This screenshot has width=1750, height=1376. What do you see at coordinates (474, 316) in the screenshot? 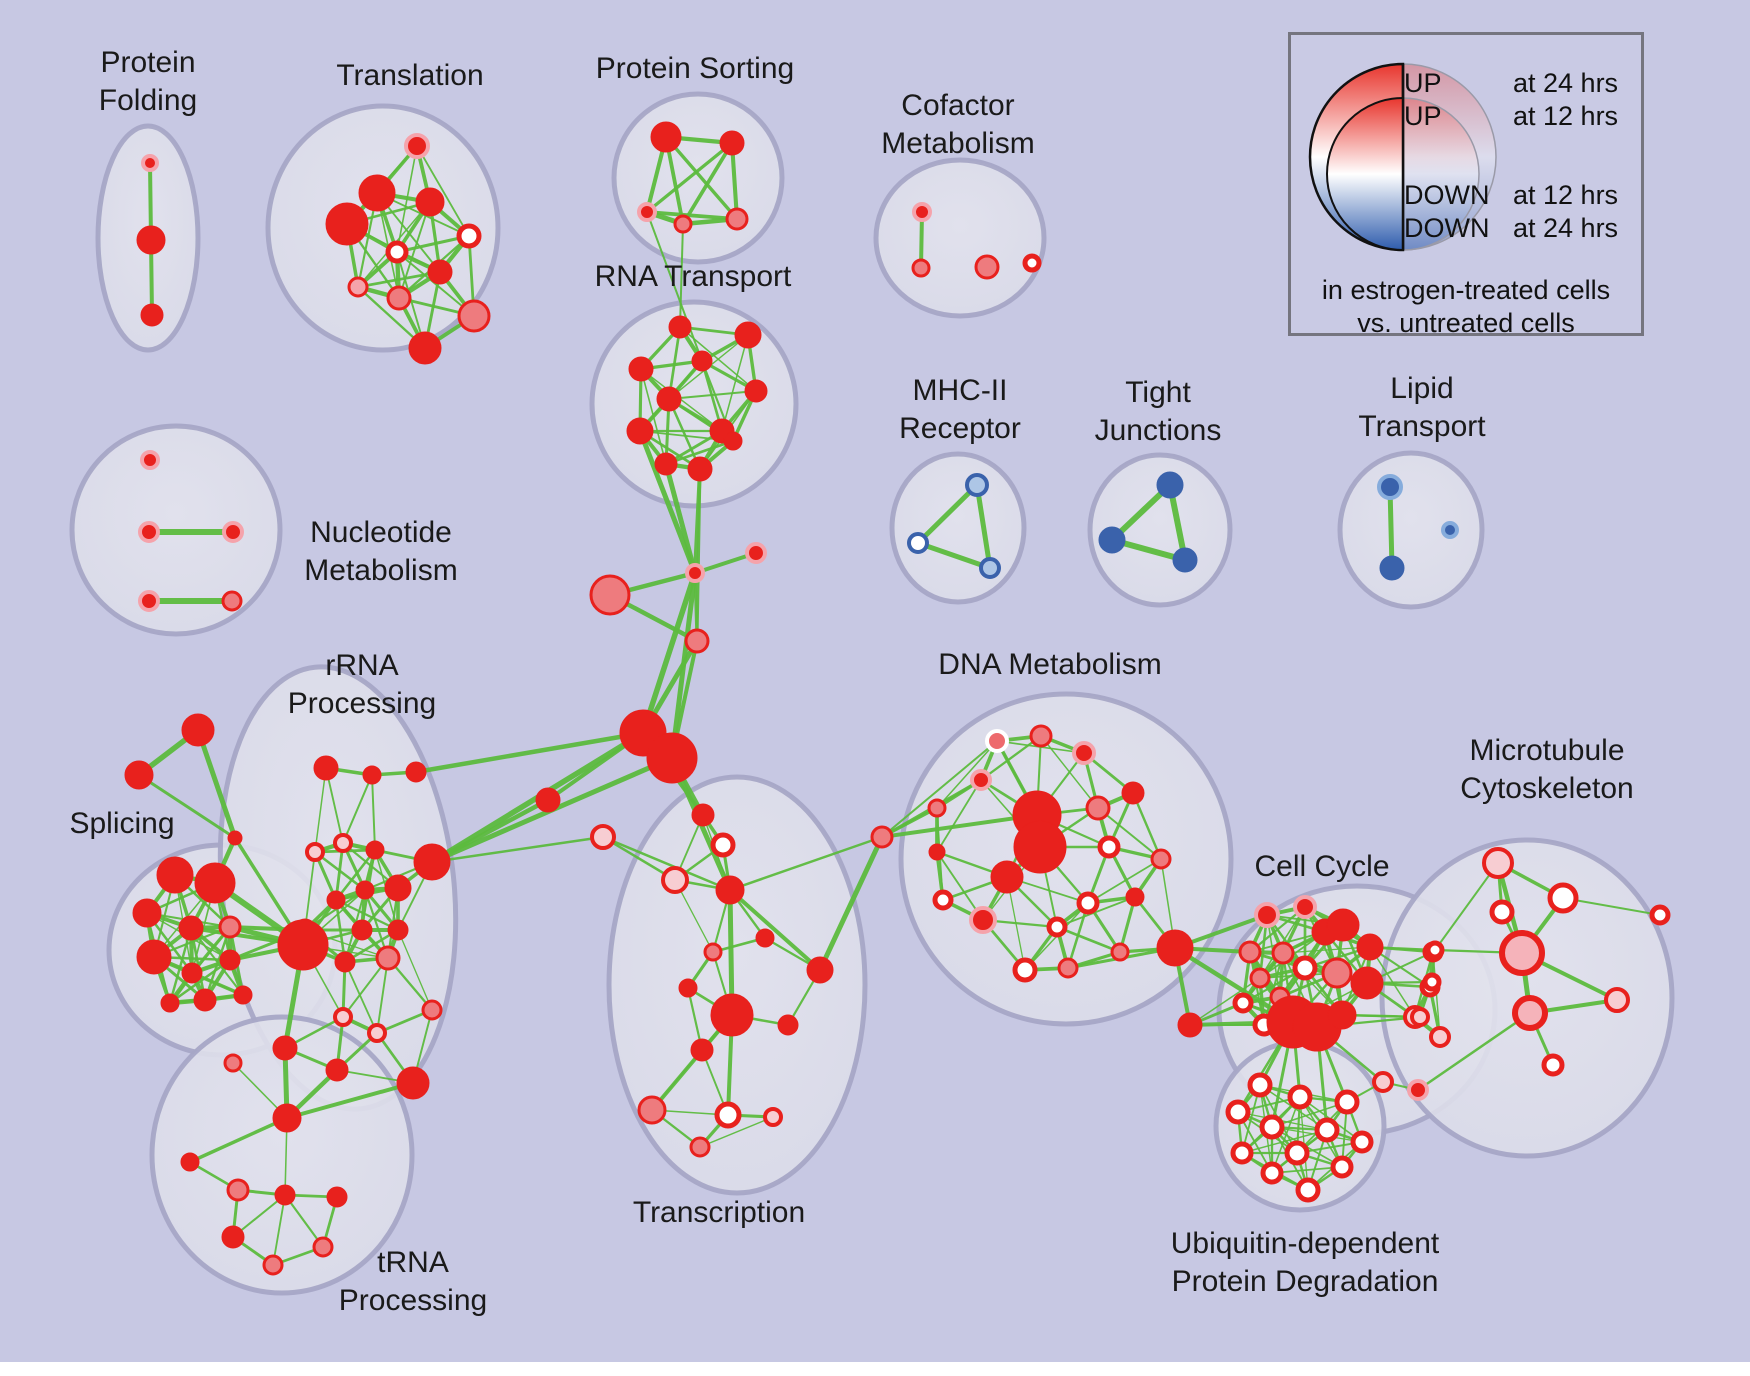
I see `node-t9` at bounding box center [474, 316].